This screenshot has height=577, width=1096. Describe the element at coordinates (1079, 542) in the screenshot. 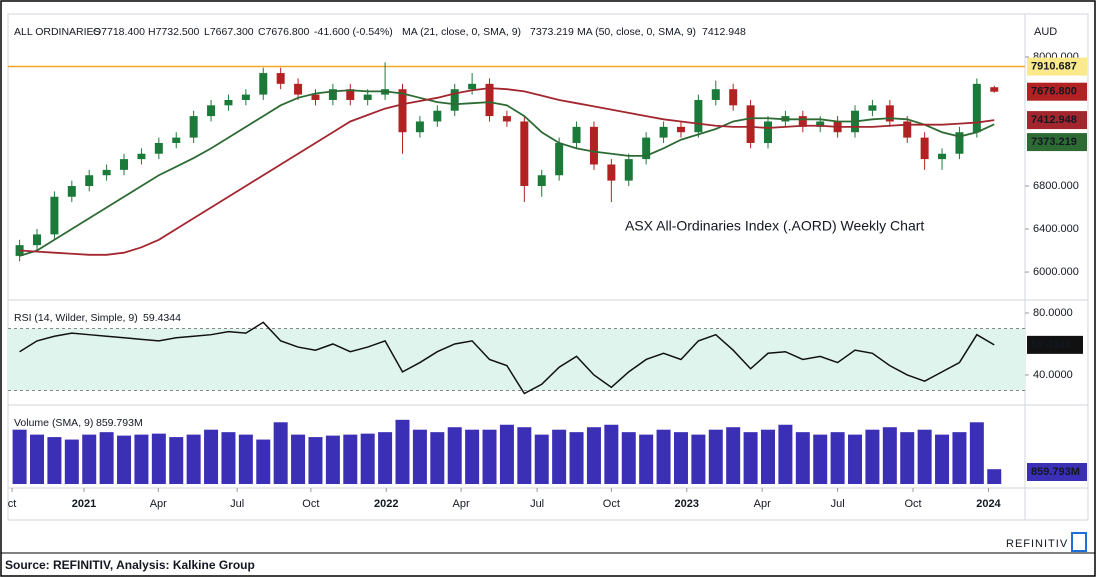

I see `brand-logo` at that location.